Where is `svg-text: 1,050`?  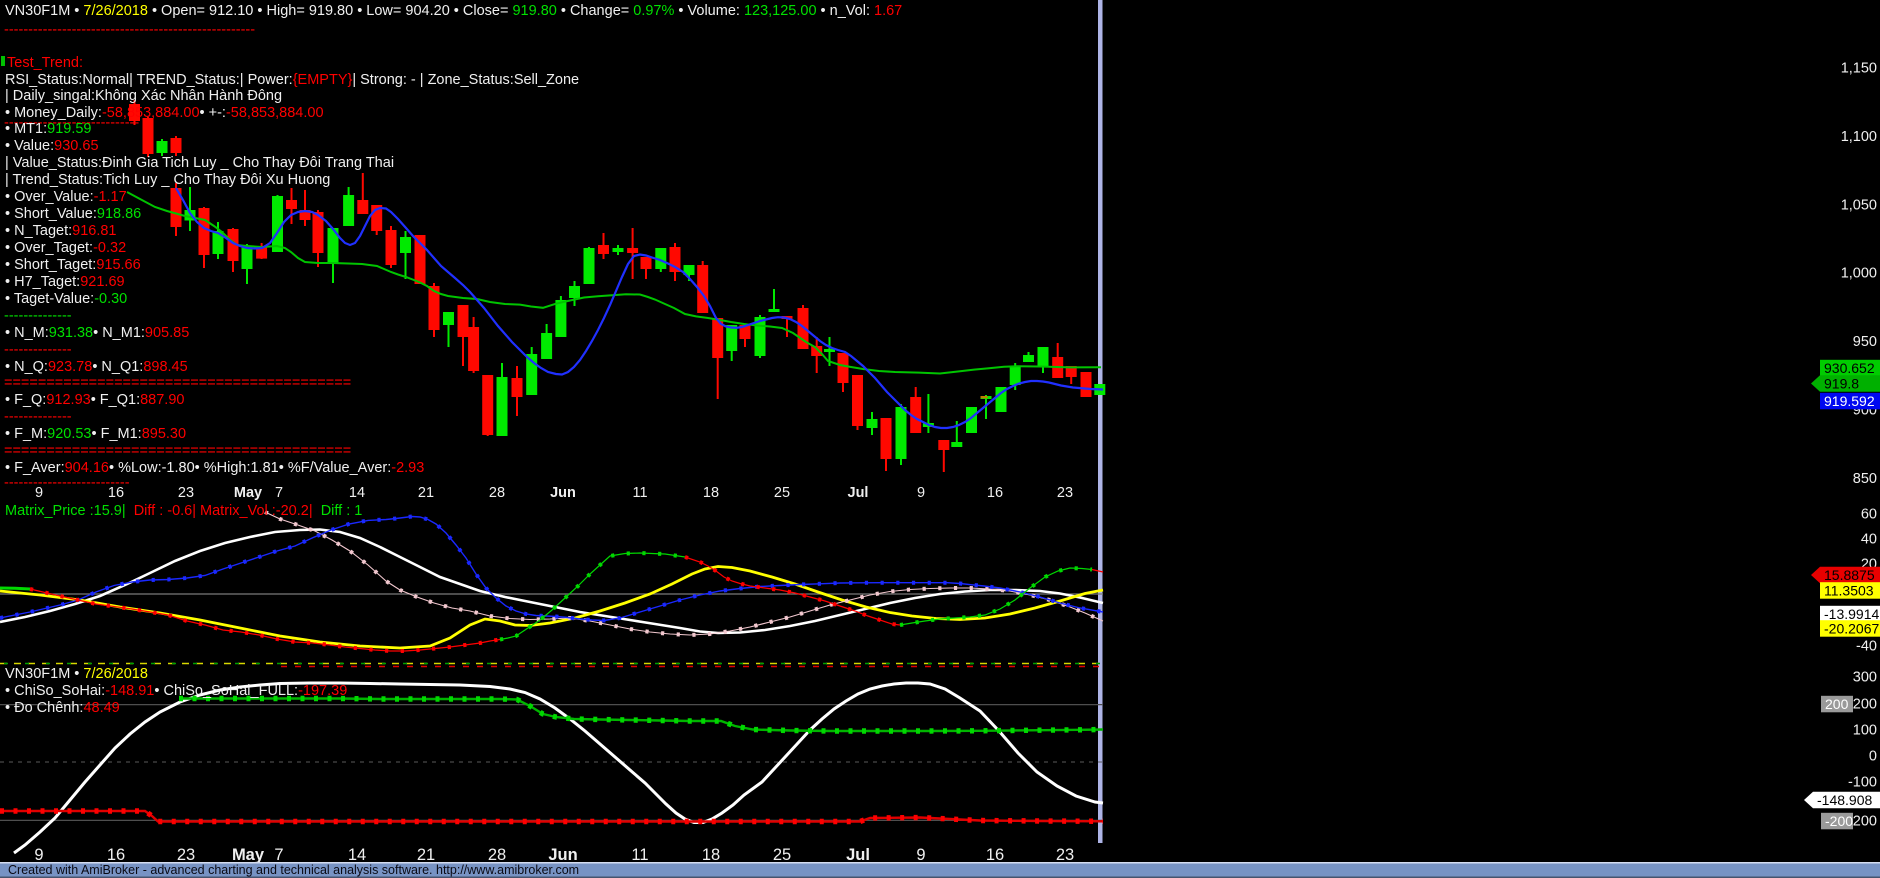
svg-text: 1,050 is located at coordinates (1859, 206).